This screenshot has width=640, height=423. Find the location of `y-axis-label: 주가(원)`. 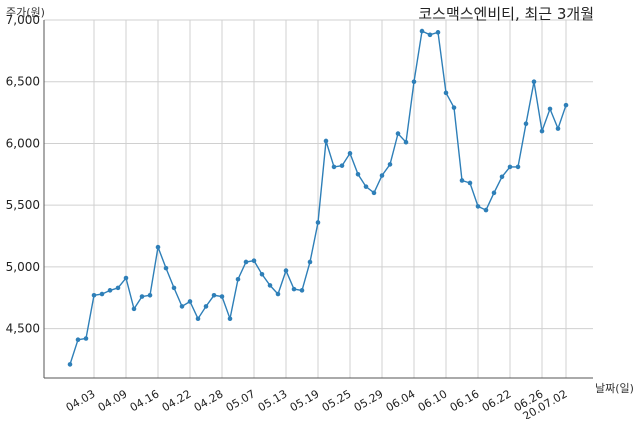

y-axis-label: 주가(원) is located at coordinates (25, 12).